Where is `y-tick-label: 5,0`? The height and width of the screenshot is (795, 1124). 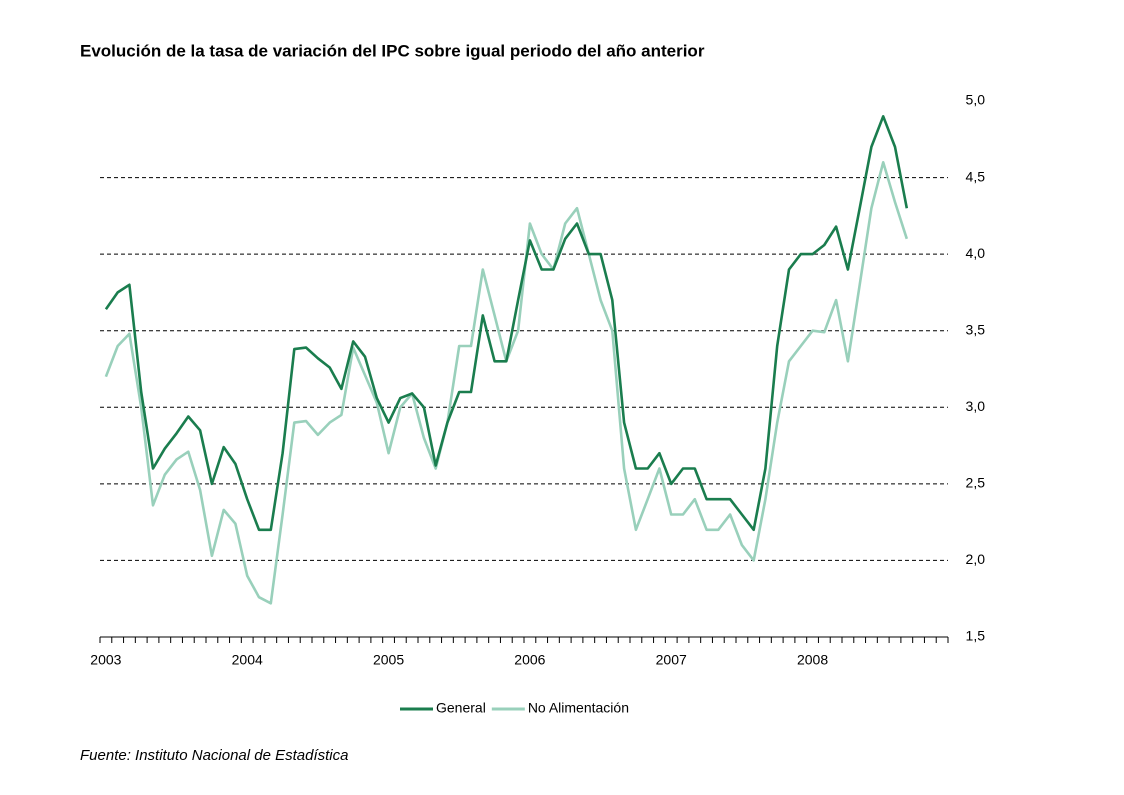 y-tick-label: 5,0 is located at coordinates (976, 100).